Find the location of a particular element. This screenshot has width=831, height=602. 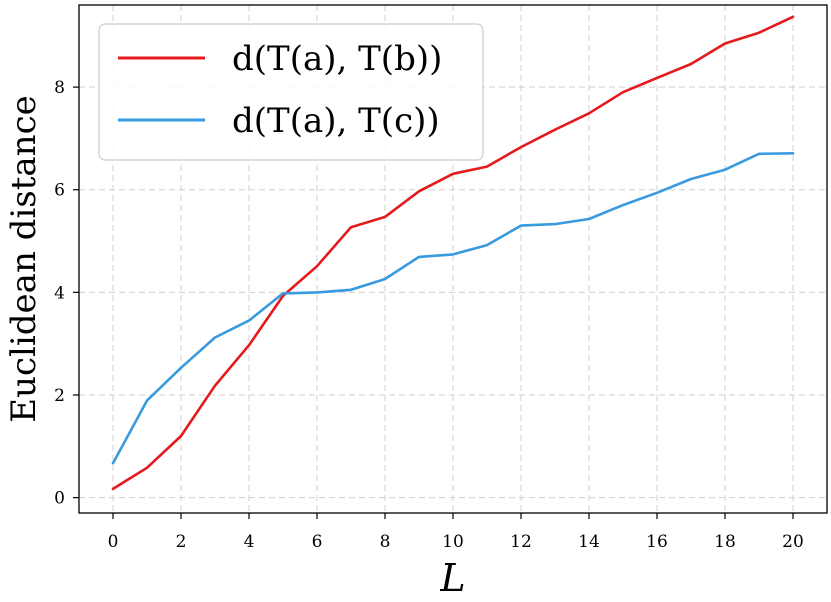

legend-label-series-1: d(T(a), T(b)) is located at coordinates (337, 59).